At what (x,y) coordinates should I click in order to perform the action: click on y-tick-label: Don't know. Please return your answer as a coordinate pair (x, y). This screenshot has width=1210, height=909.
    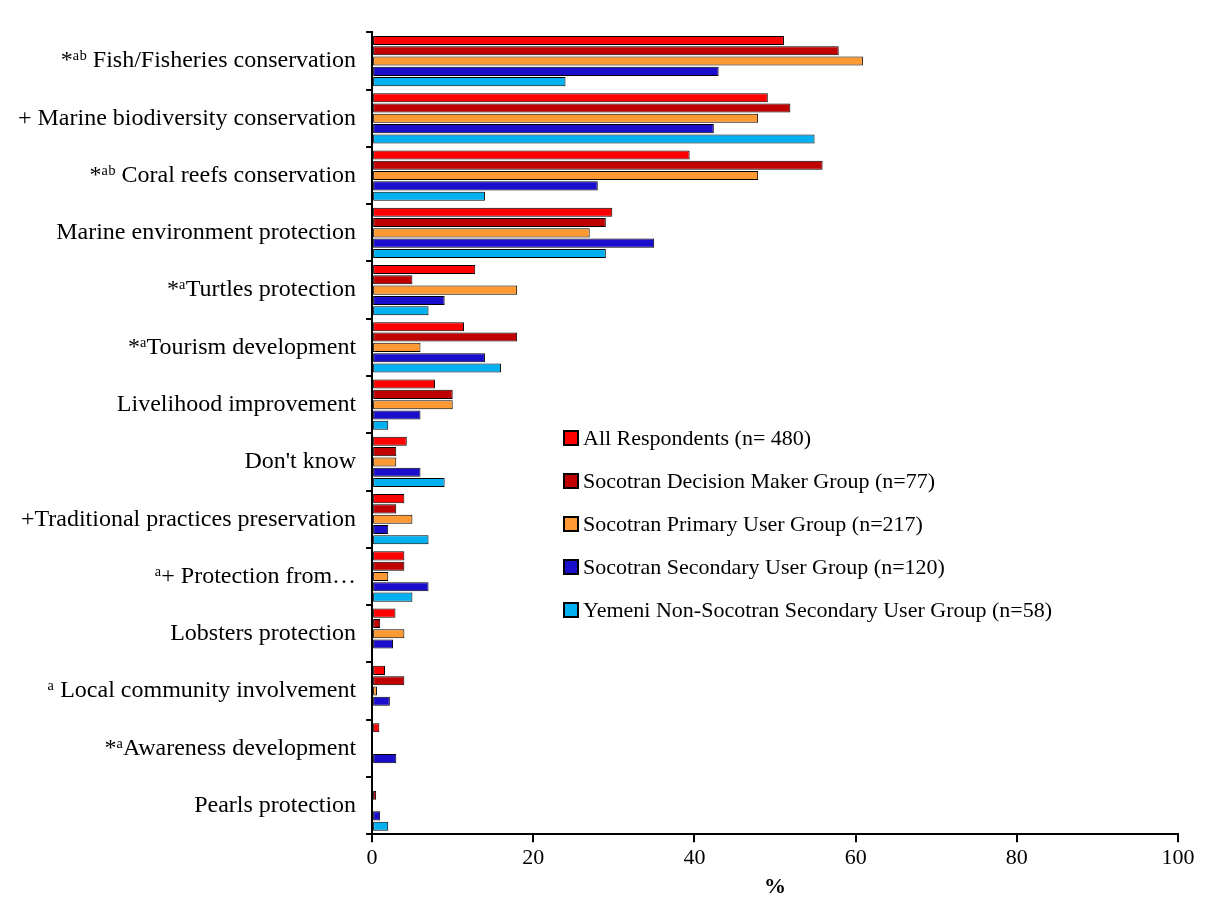
    Looking at the image, I should click on (300, 460).